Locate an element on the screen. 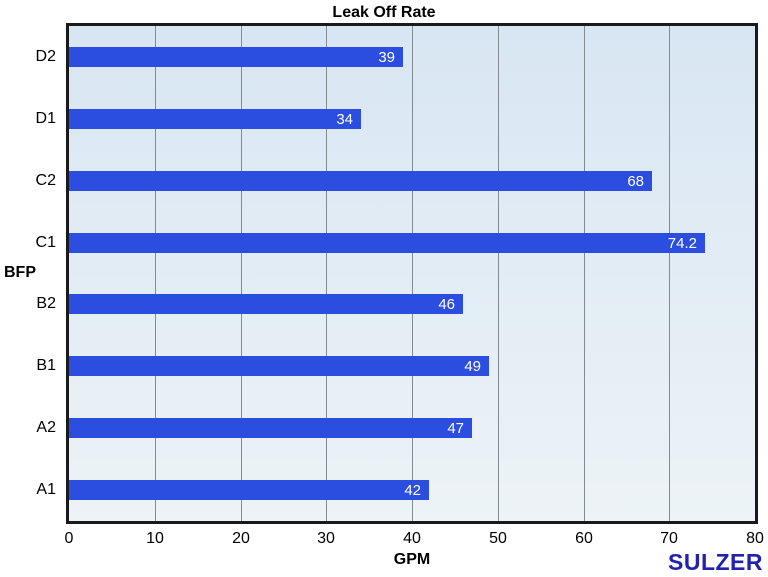 Image resolution: width=768 pixels, height=577 pixels. xtick-label-0: 0 is located at coordinates (69, 538).